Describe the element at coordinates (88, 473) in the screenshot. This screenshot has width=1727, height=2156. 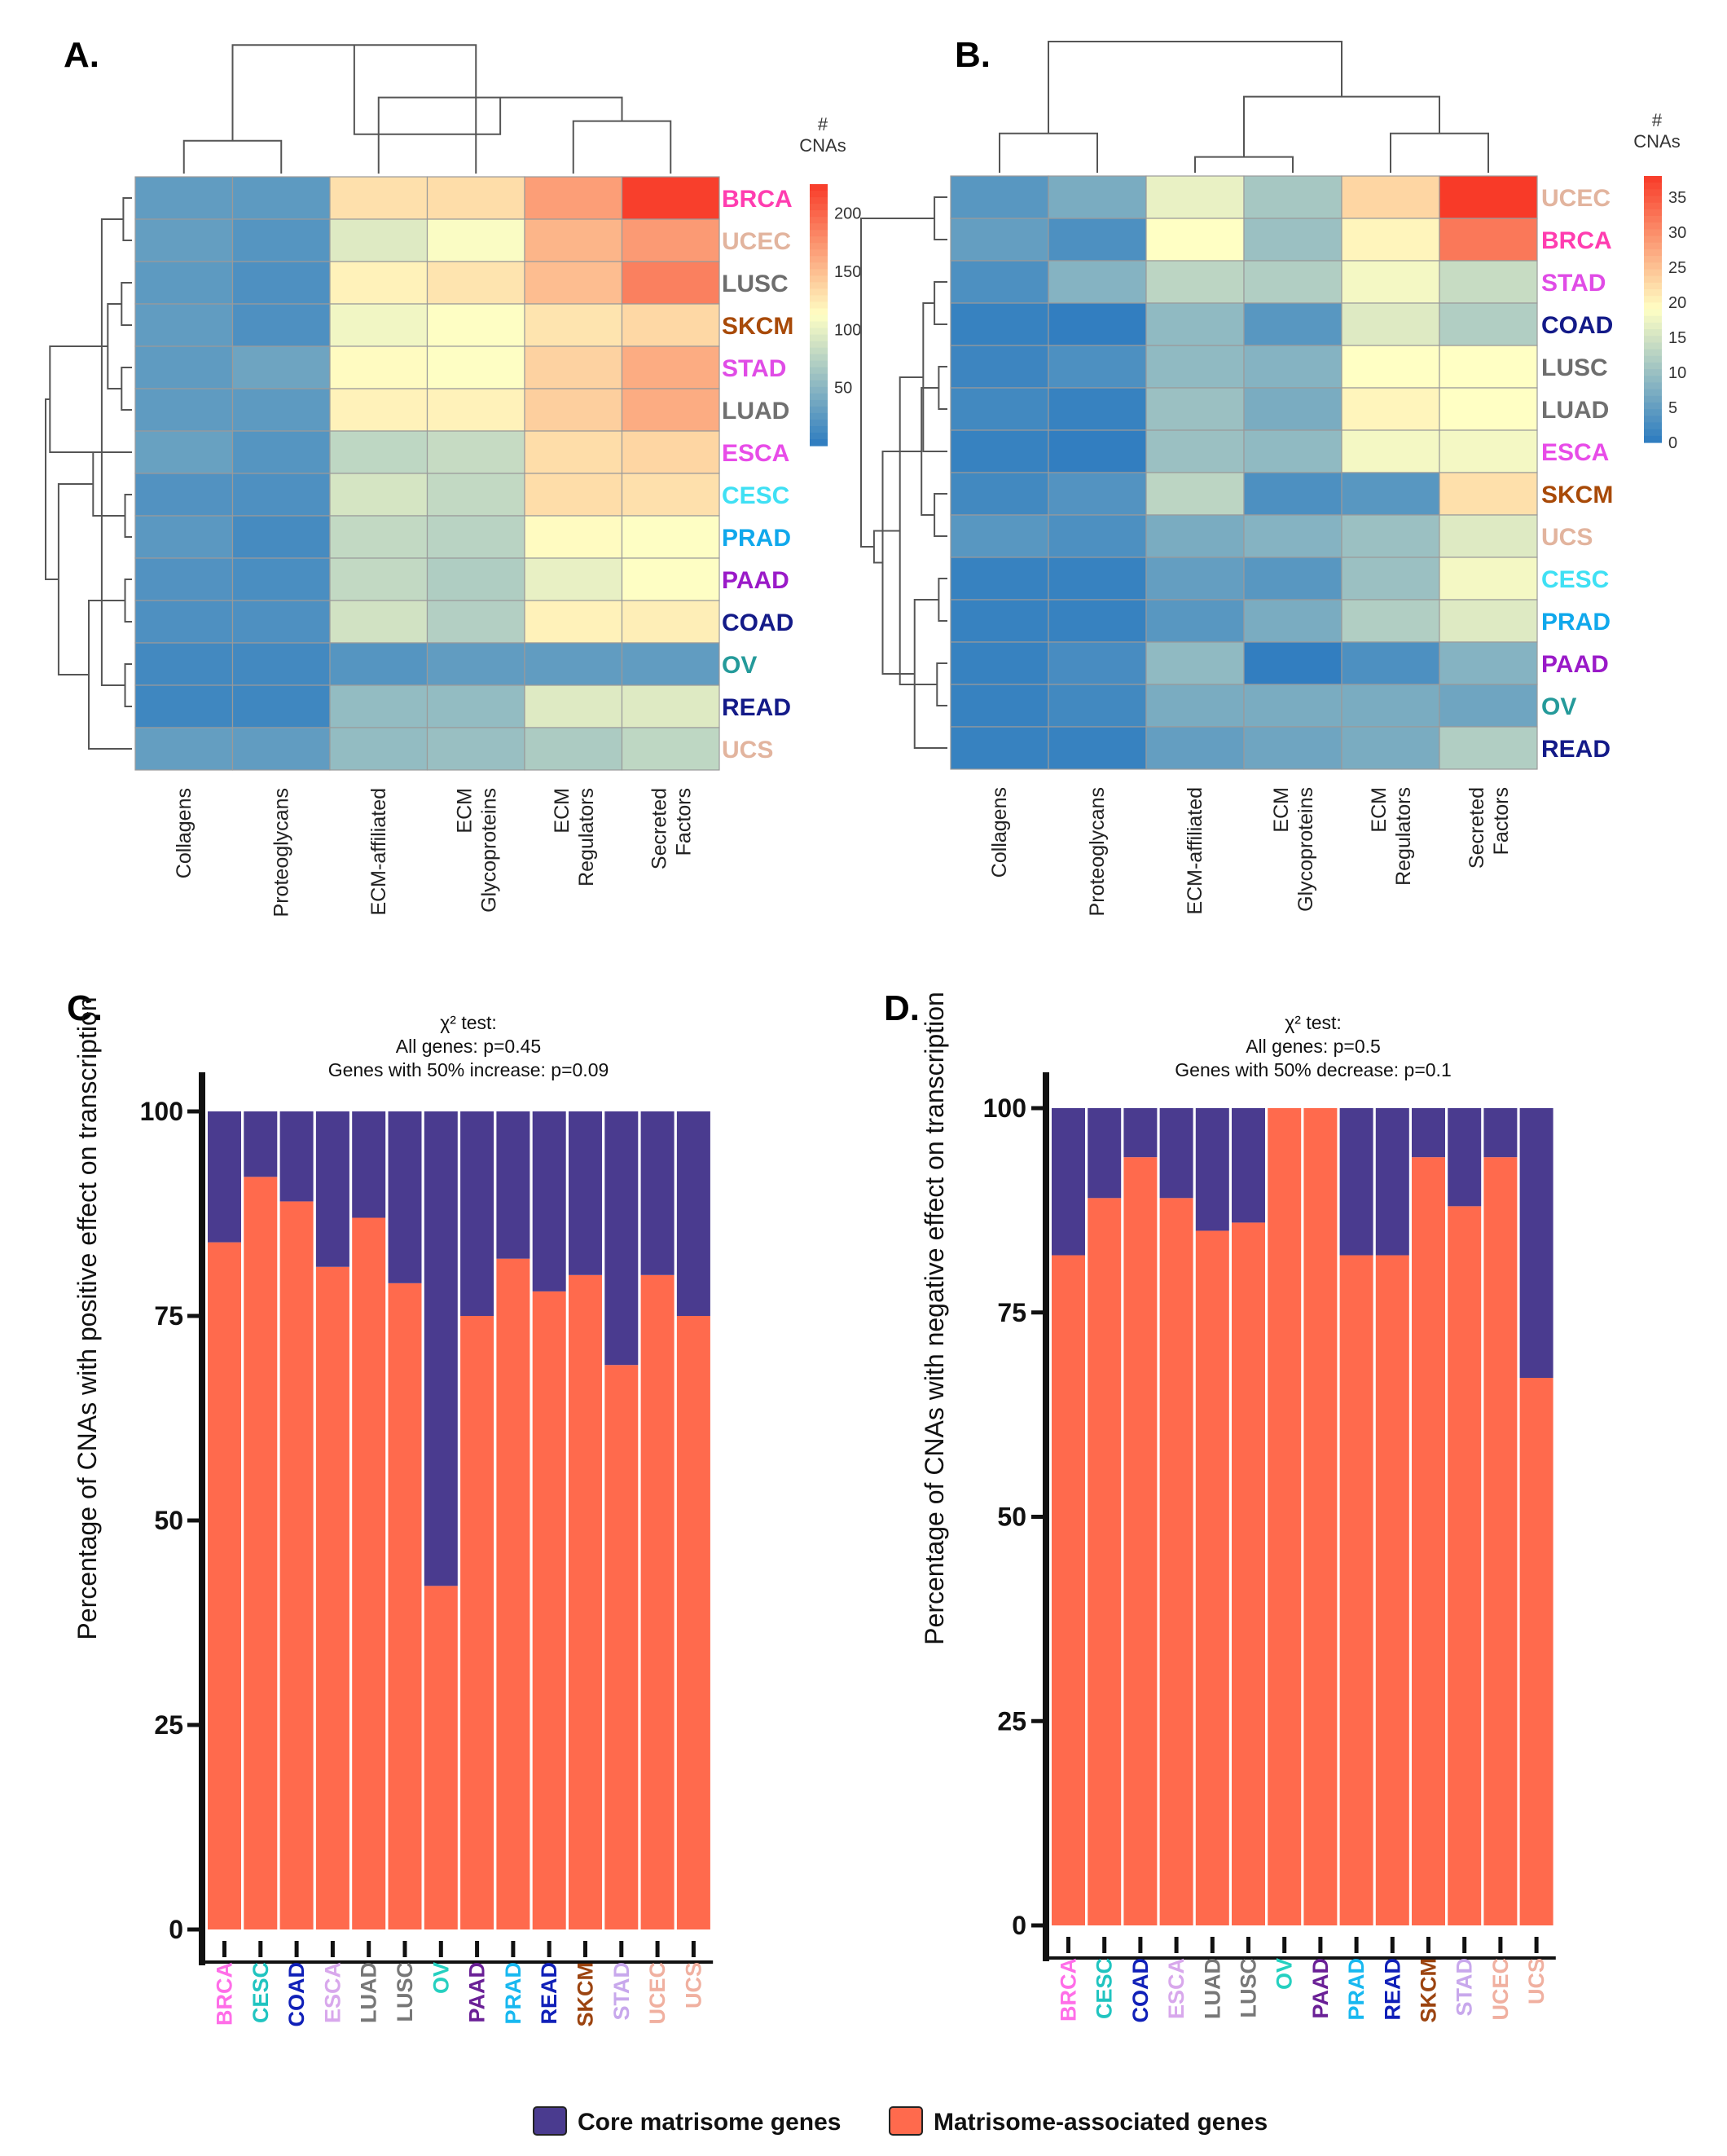
I see `row-dendrogram-a` at that location.